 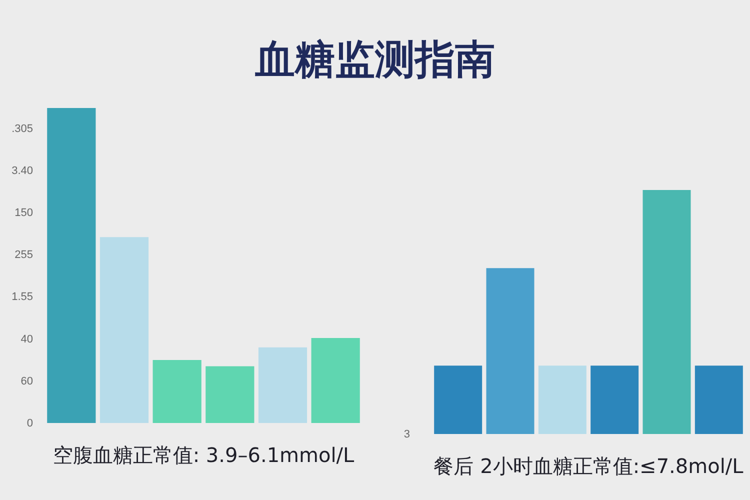 I want to click on text: 60, so click(x=27, y=381).